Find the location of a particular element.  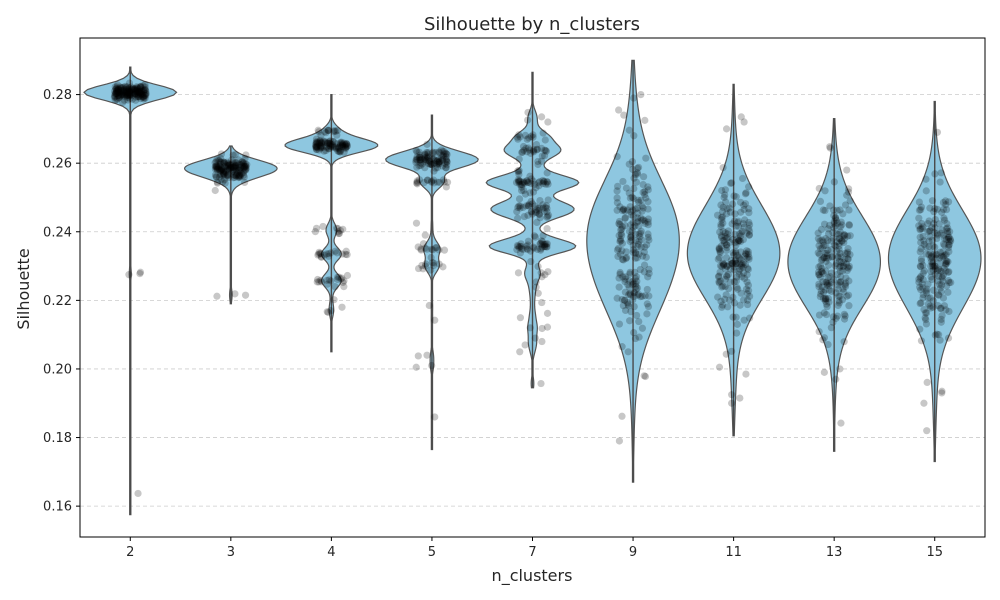

x-tick-label: 11 is located at coordinates (733, 552).